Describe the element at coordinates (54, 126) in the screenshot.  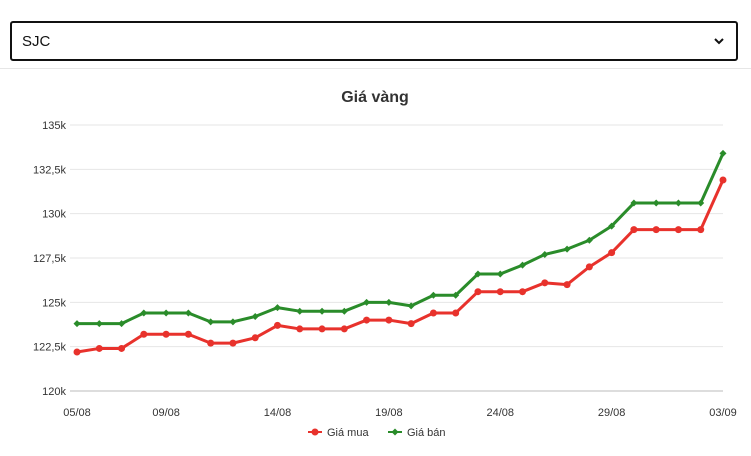
I see `y-tick-label: 135k` at that location.